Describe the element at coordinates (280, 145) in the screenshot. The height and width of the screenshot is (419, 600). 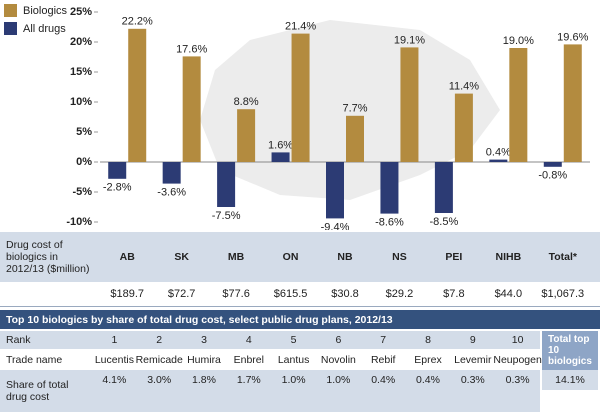
I see `value-label: 1.6%` at that location.